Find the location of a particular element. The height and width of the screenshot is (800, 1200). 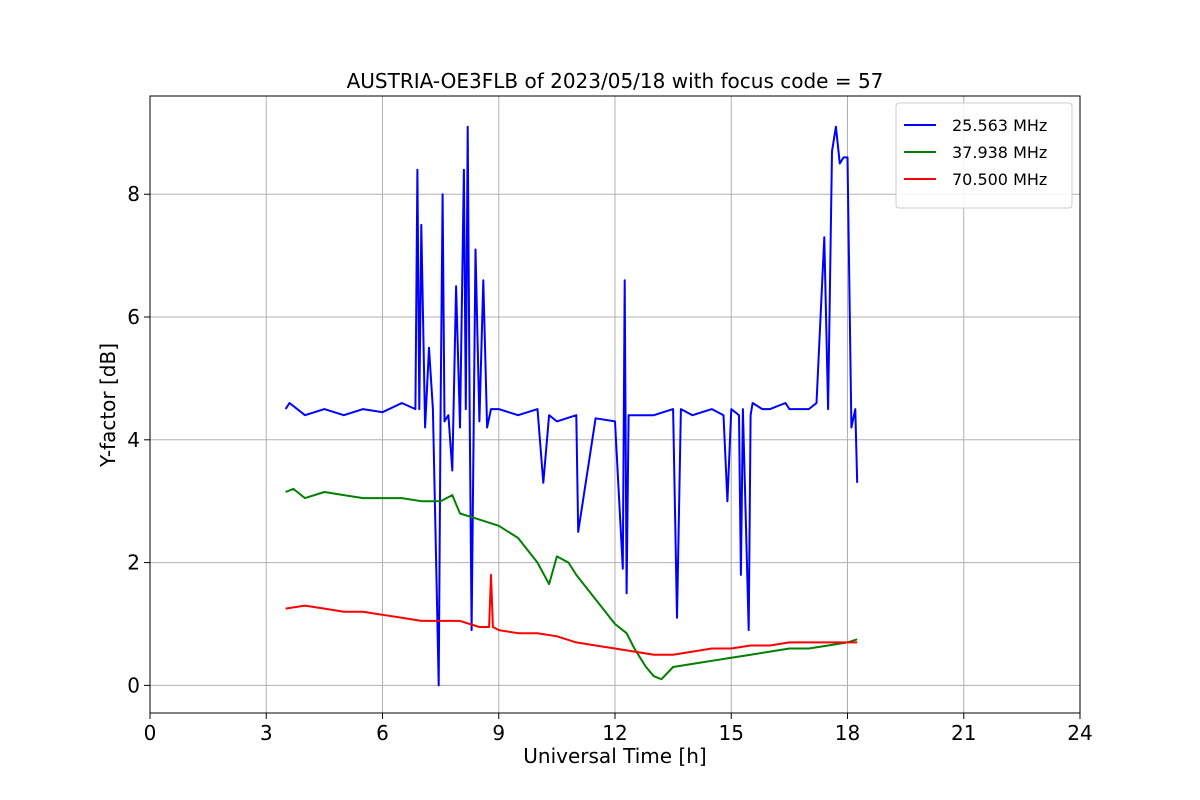

x-tick-label: 12 is located at coordinates (614, 733).